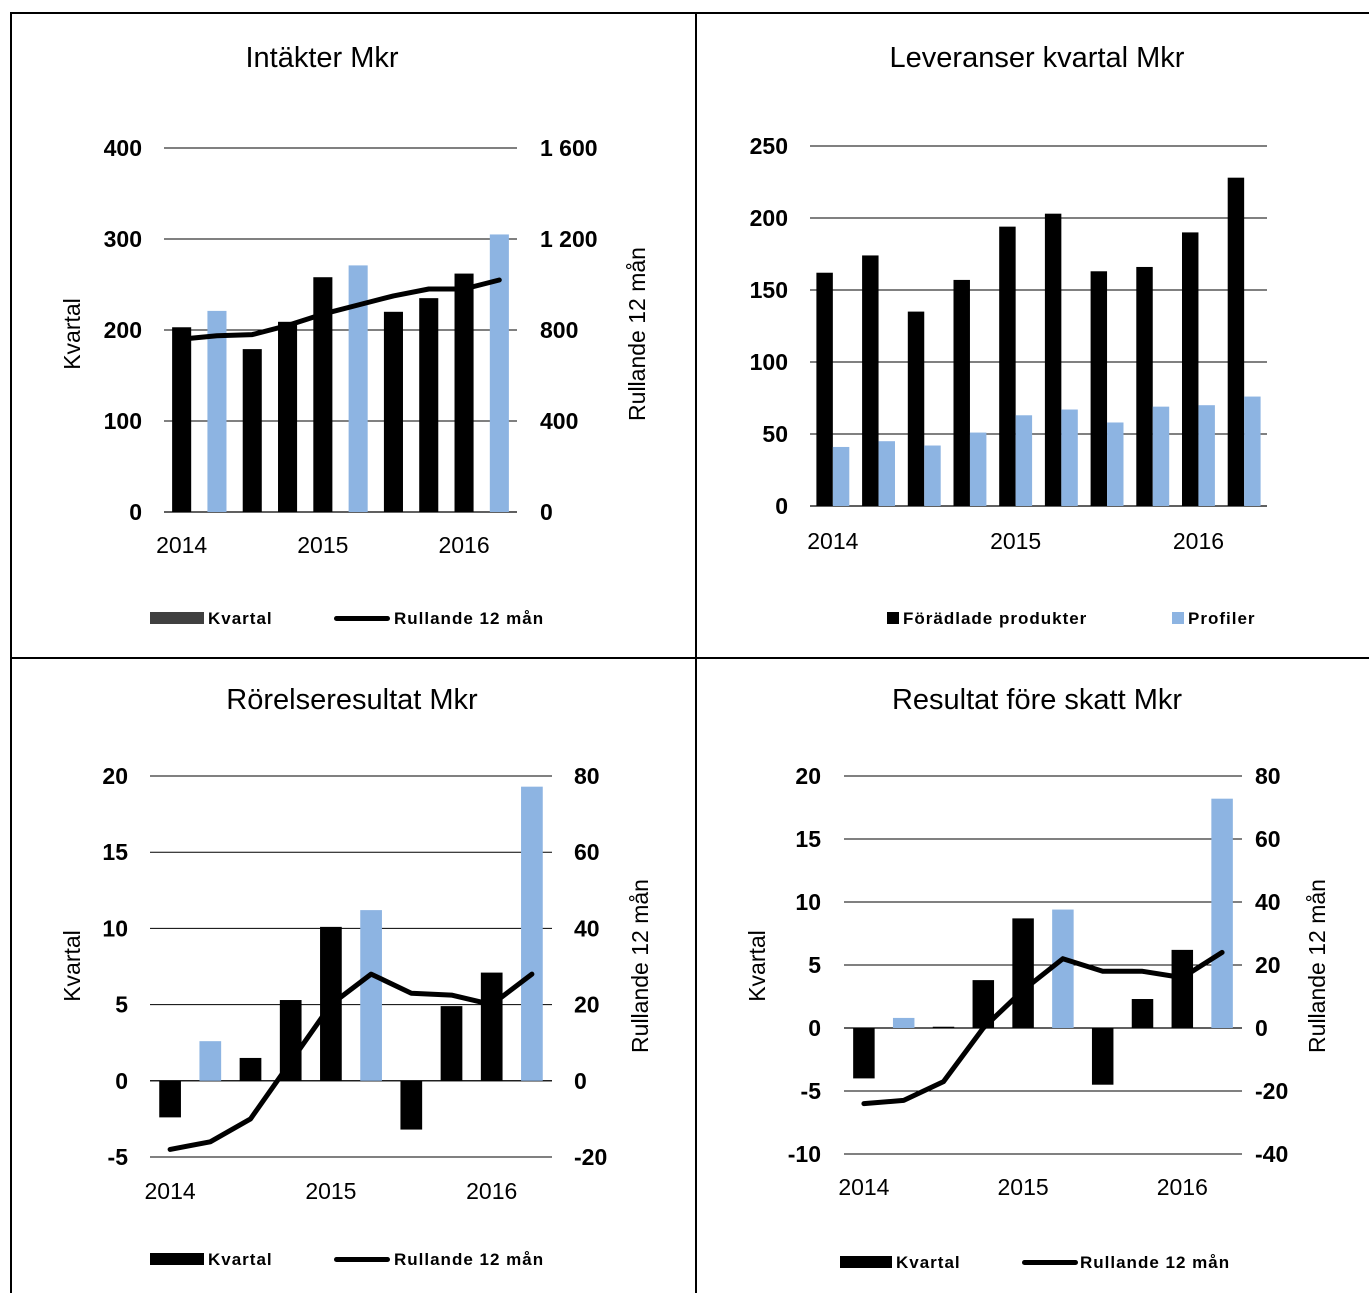 The image size is (1369, 1293). Describe the element at coordinates (559, 421) in the screenshot. I see `y2-tick-label: 400` at that location.